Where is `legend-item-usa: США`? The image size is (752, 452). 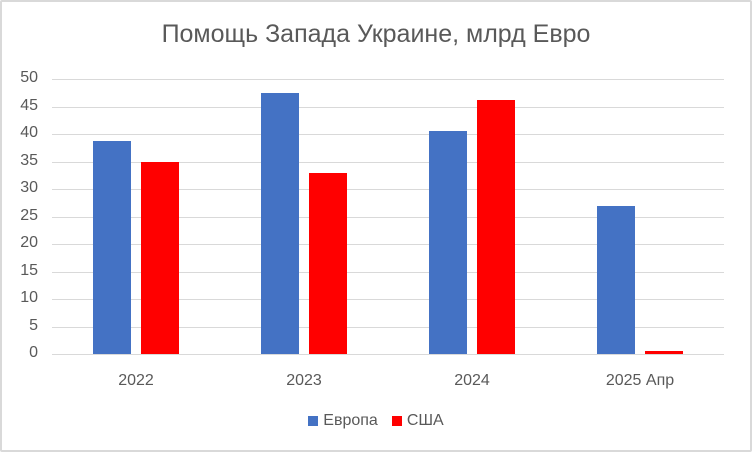
legend-item-usa: США is located at coordinates (417, 421).